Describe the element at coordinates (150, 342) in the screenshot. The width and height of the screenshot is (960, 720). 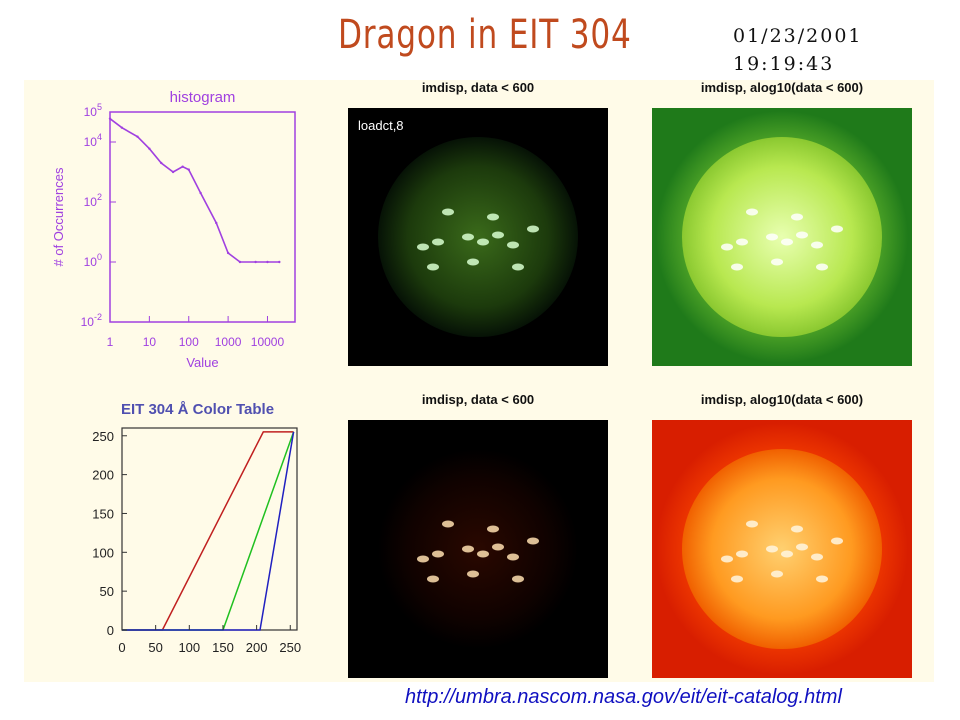
I see `x-tick-label: 10` at that location.